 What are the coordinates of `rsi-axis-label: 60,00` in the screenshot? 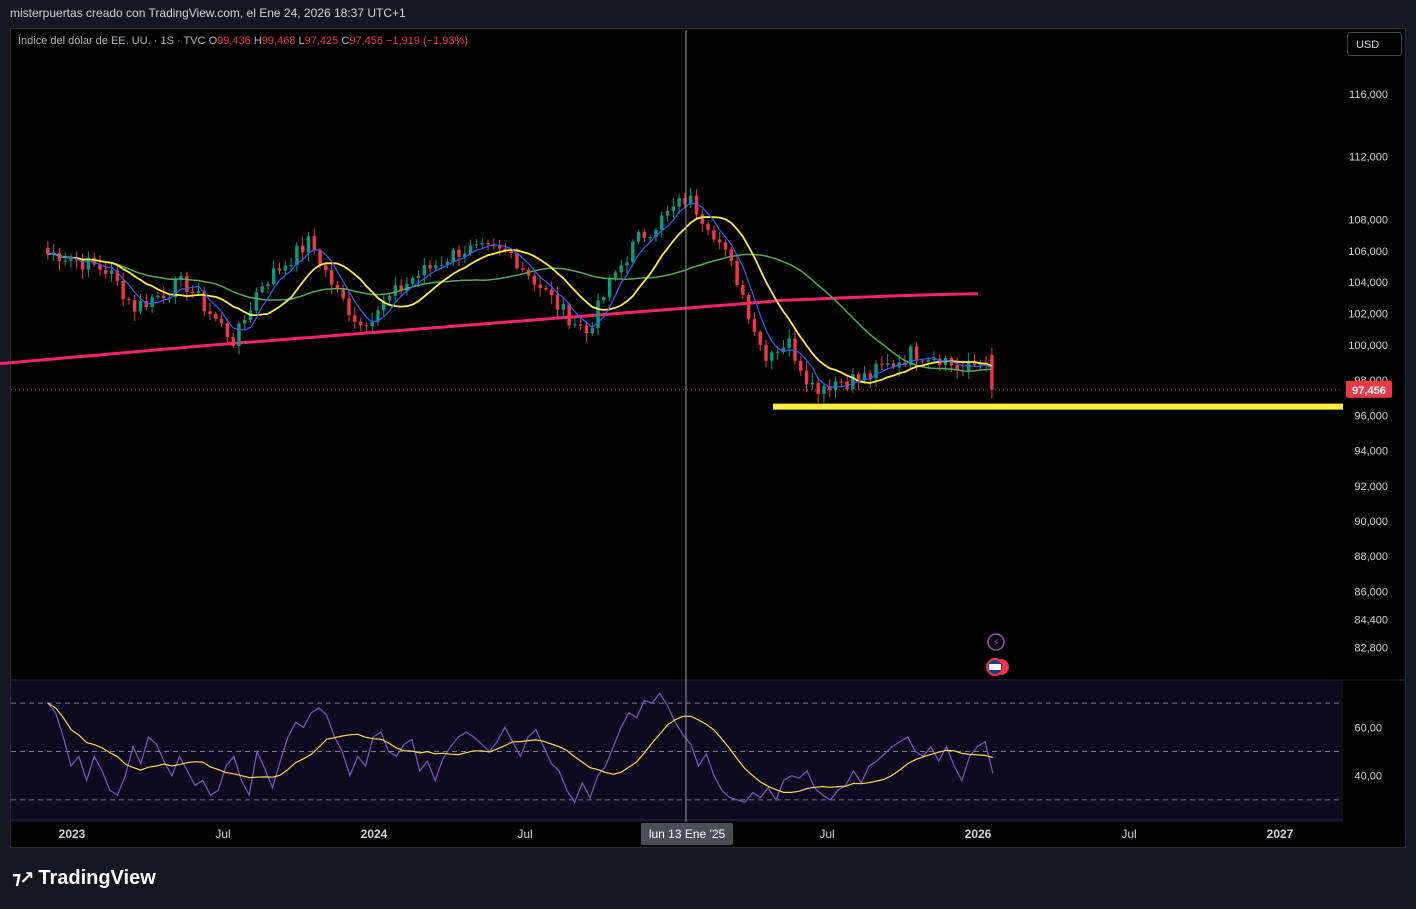 It's located at (1368, 728).